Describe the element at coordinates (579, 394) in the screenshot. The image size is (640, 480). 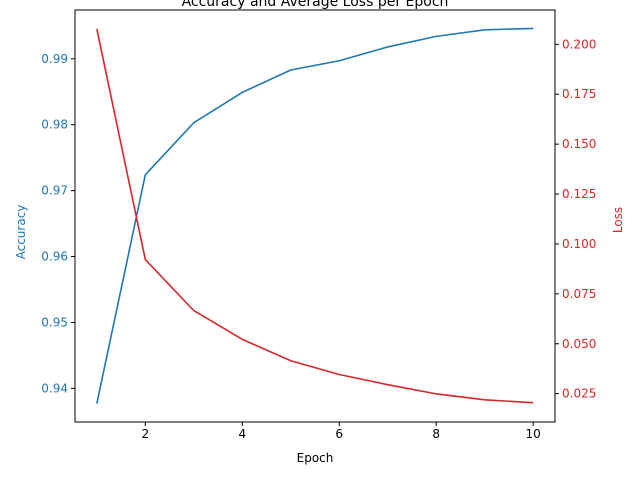
I see `right-y-tick-label: 0.025` at that location.